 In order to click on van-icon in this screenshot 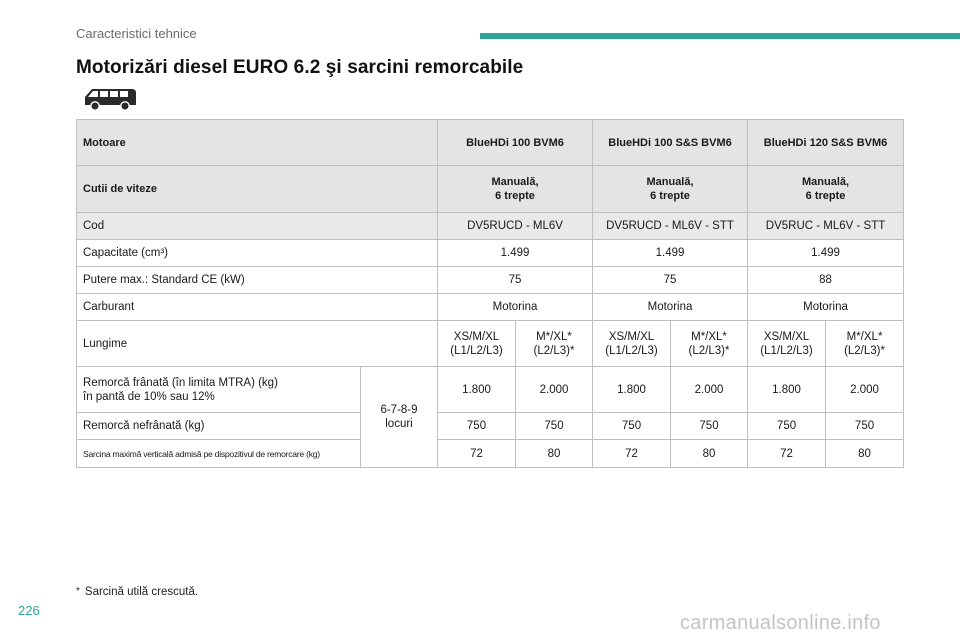, I will do `click(110, 100)`.